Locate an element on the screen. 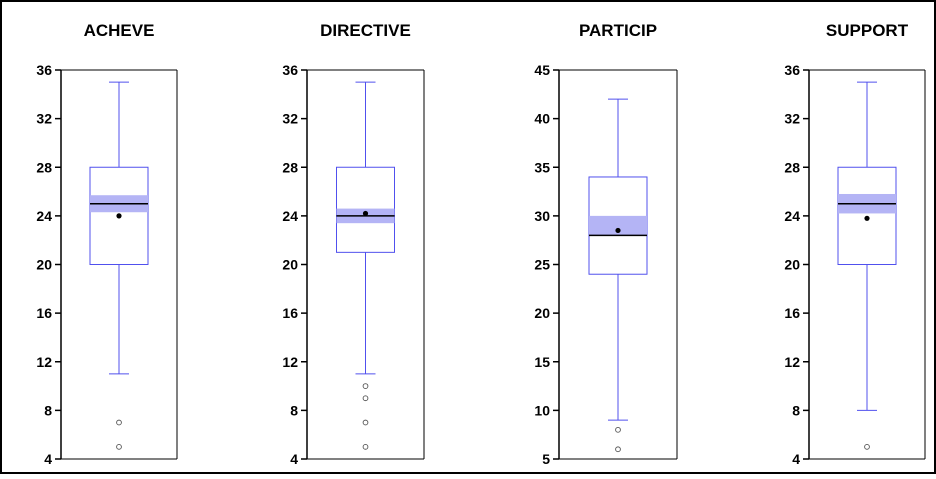  panel-2-y-tick-label: 32 is located at coordinates (290, 119).